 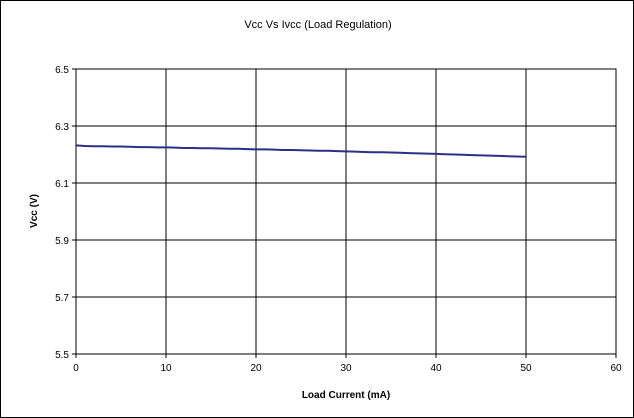 I want to click on x-tick-label: 20, so click(x=256, y=368).